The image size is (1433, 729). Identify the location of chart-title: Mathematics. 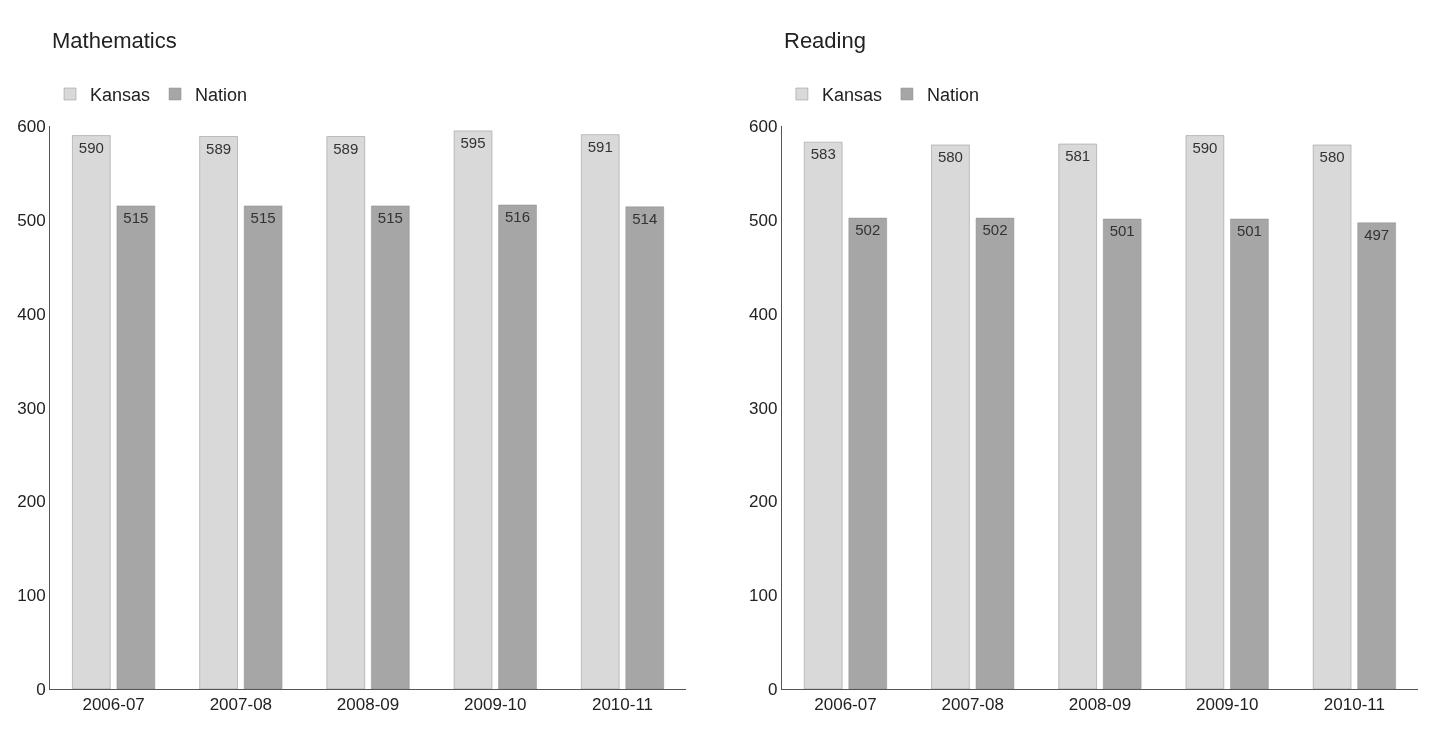
(114, 40).